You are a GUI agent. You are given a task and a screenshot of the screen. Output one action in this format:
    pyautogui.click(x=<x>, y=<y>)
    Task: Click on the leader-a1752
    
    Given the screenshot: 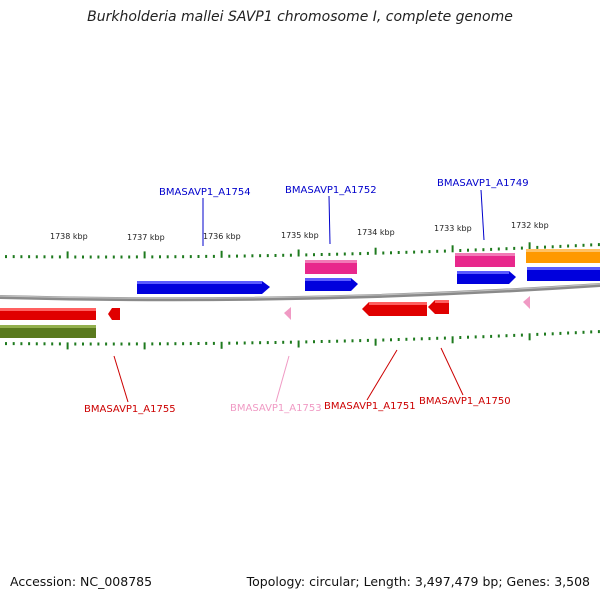 What is the action you would take?
    pyautogui.click(x=329, y=220)
    